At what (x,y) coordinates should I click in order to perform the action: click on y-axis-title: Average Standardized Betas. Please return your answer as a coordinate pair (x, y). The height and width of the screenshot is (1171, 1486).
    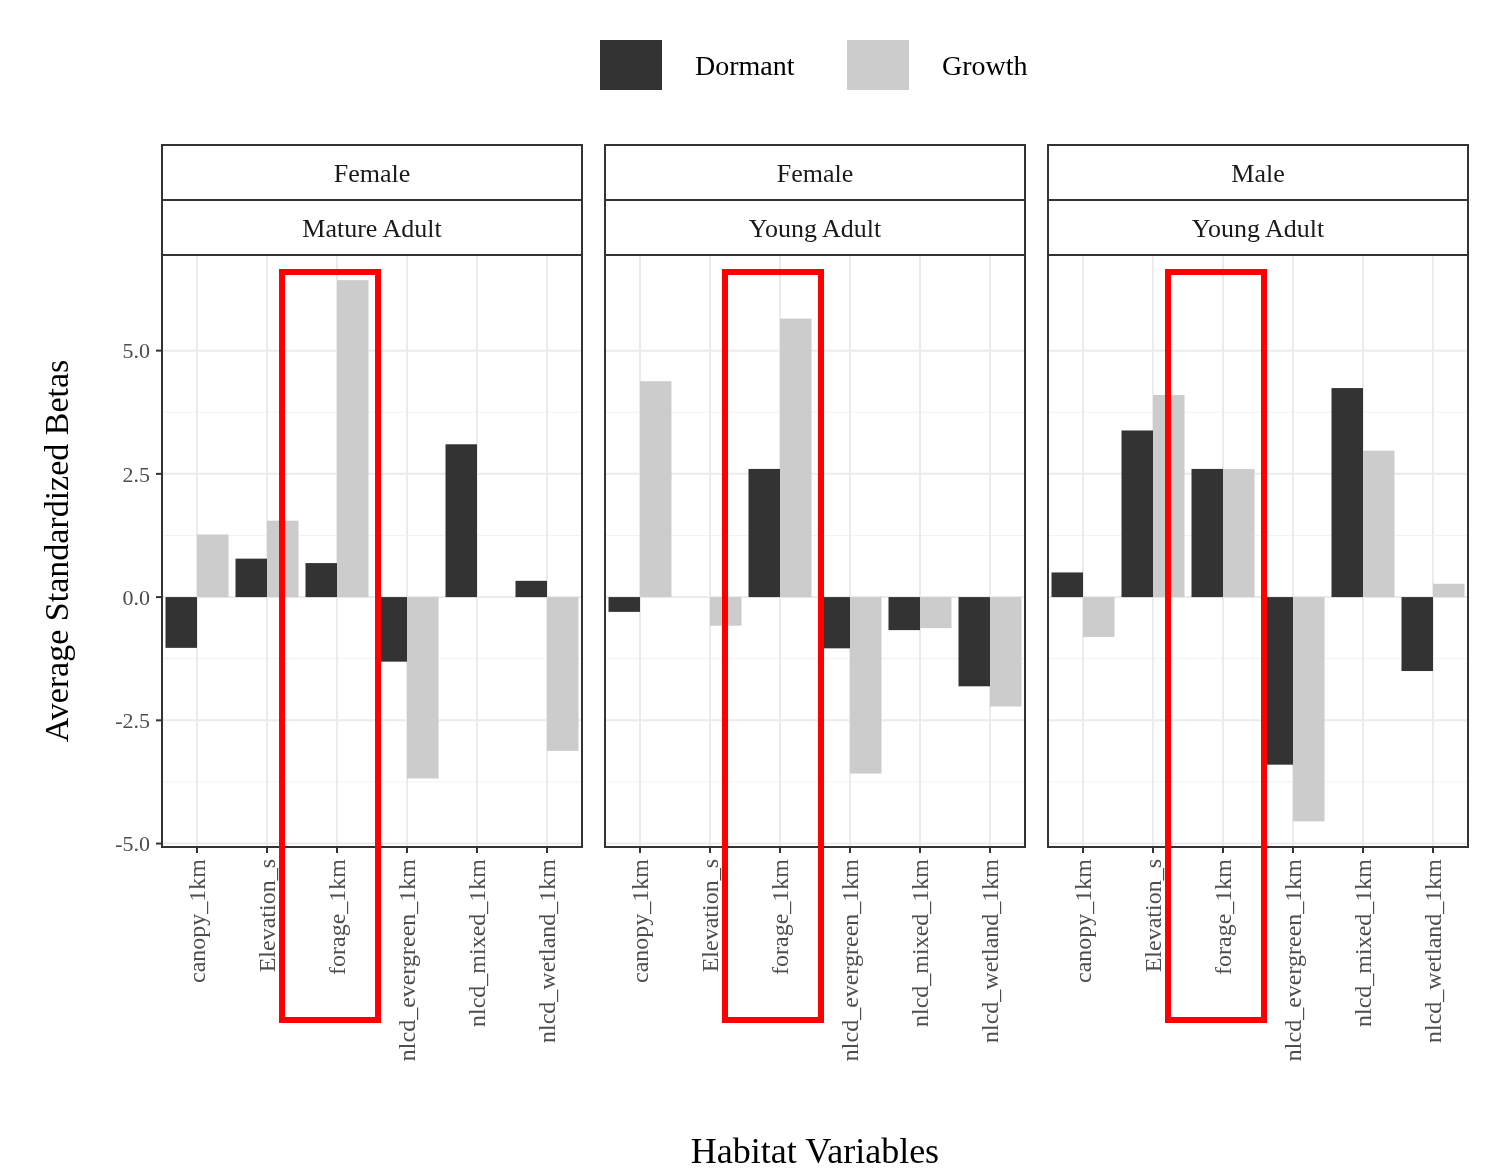
    Looking at the image, I should click on (56, 551).